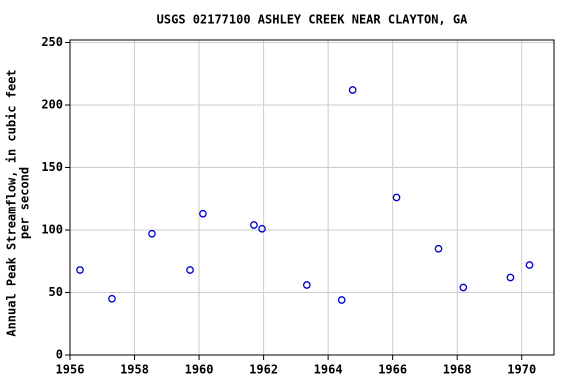  I want to click on y-axis-label: per second, so click(25, 203).